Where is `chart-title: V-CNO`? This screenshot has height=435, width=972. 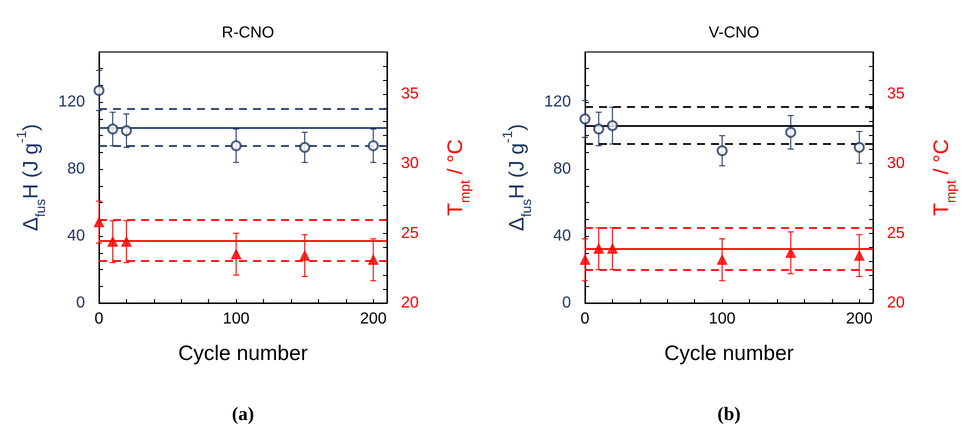 chart-title: V-CNO is located at coordinates (734, 33).